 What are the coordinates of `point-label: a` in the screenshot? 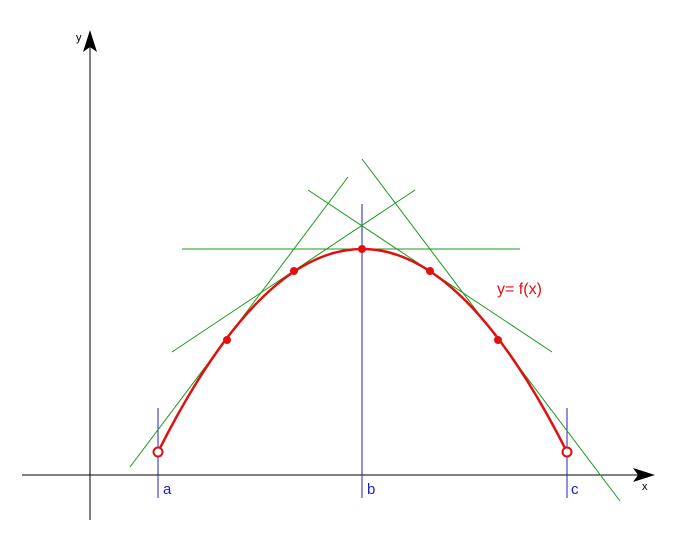 It's located at (167, 489).